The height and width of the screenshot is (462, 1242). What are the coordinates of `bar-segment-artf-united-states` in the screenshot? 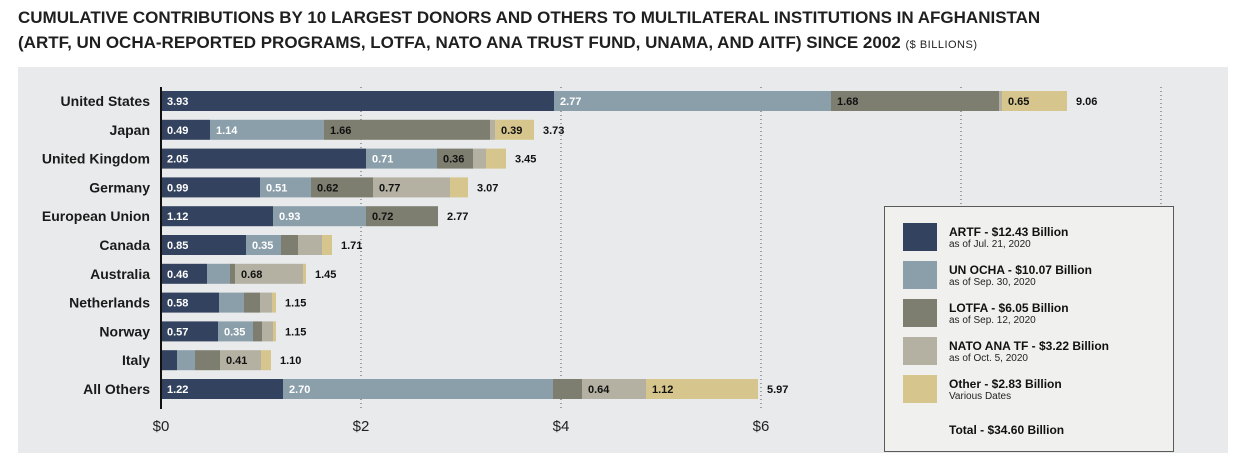 It's located at (357, 101).